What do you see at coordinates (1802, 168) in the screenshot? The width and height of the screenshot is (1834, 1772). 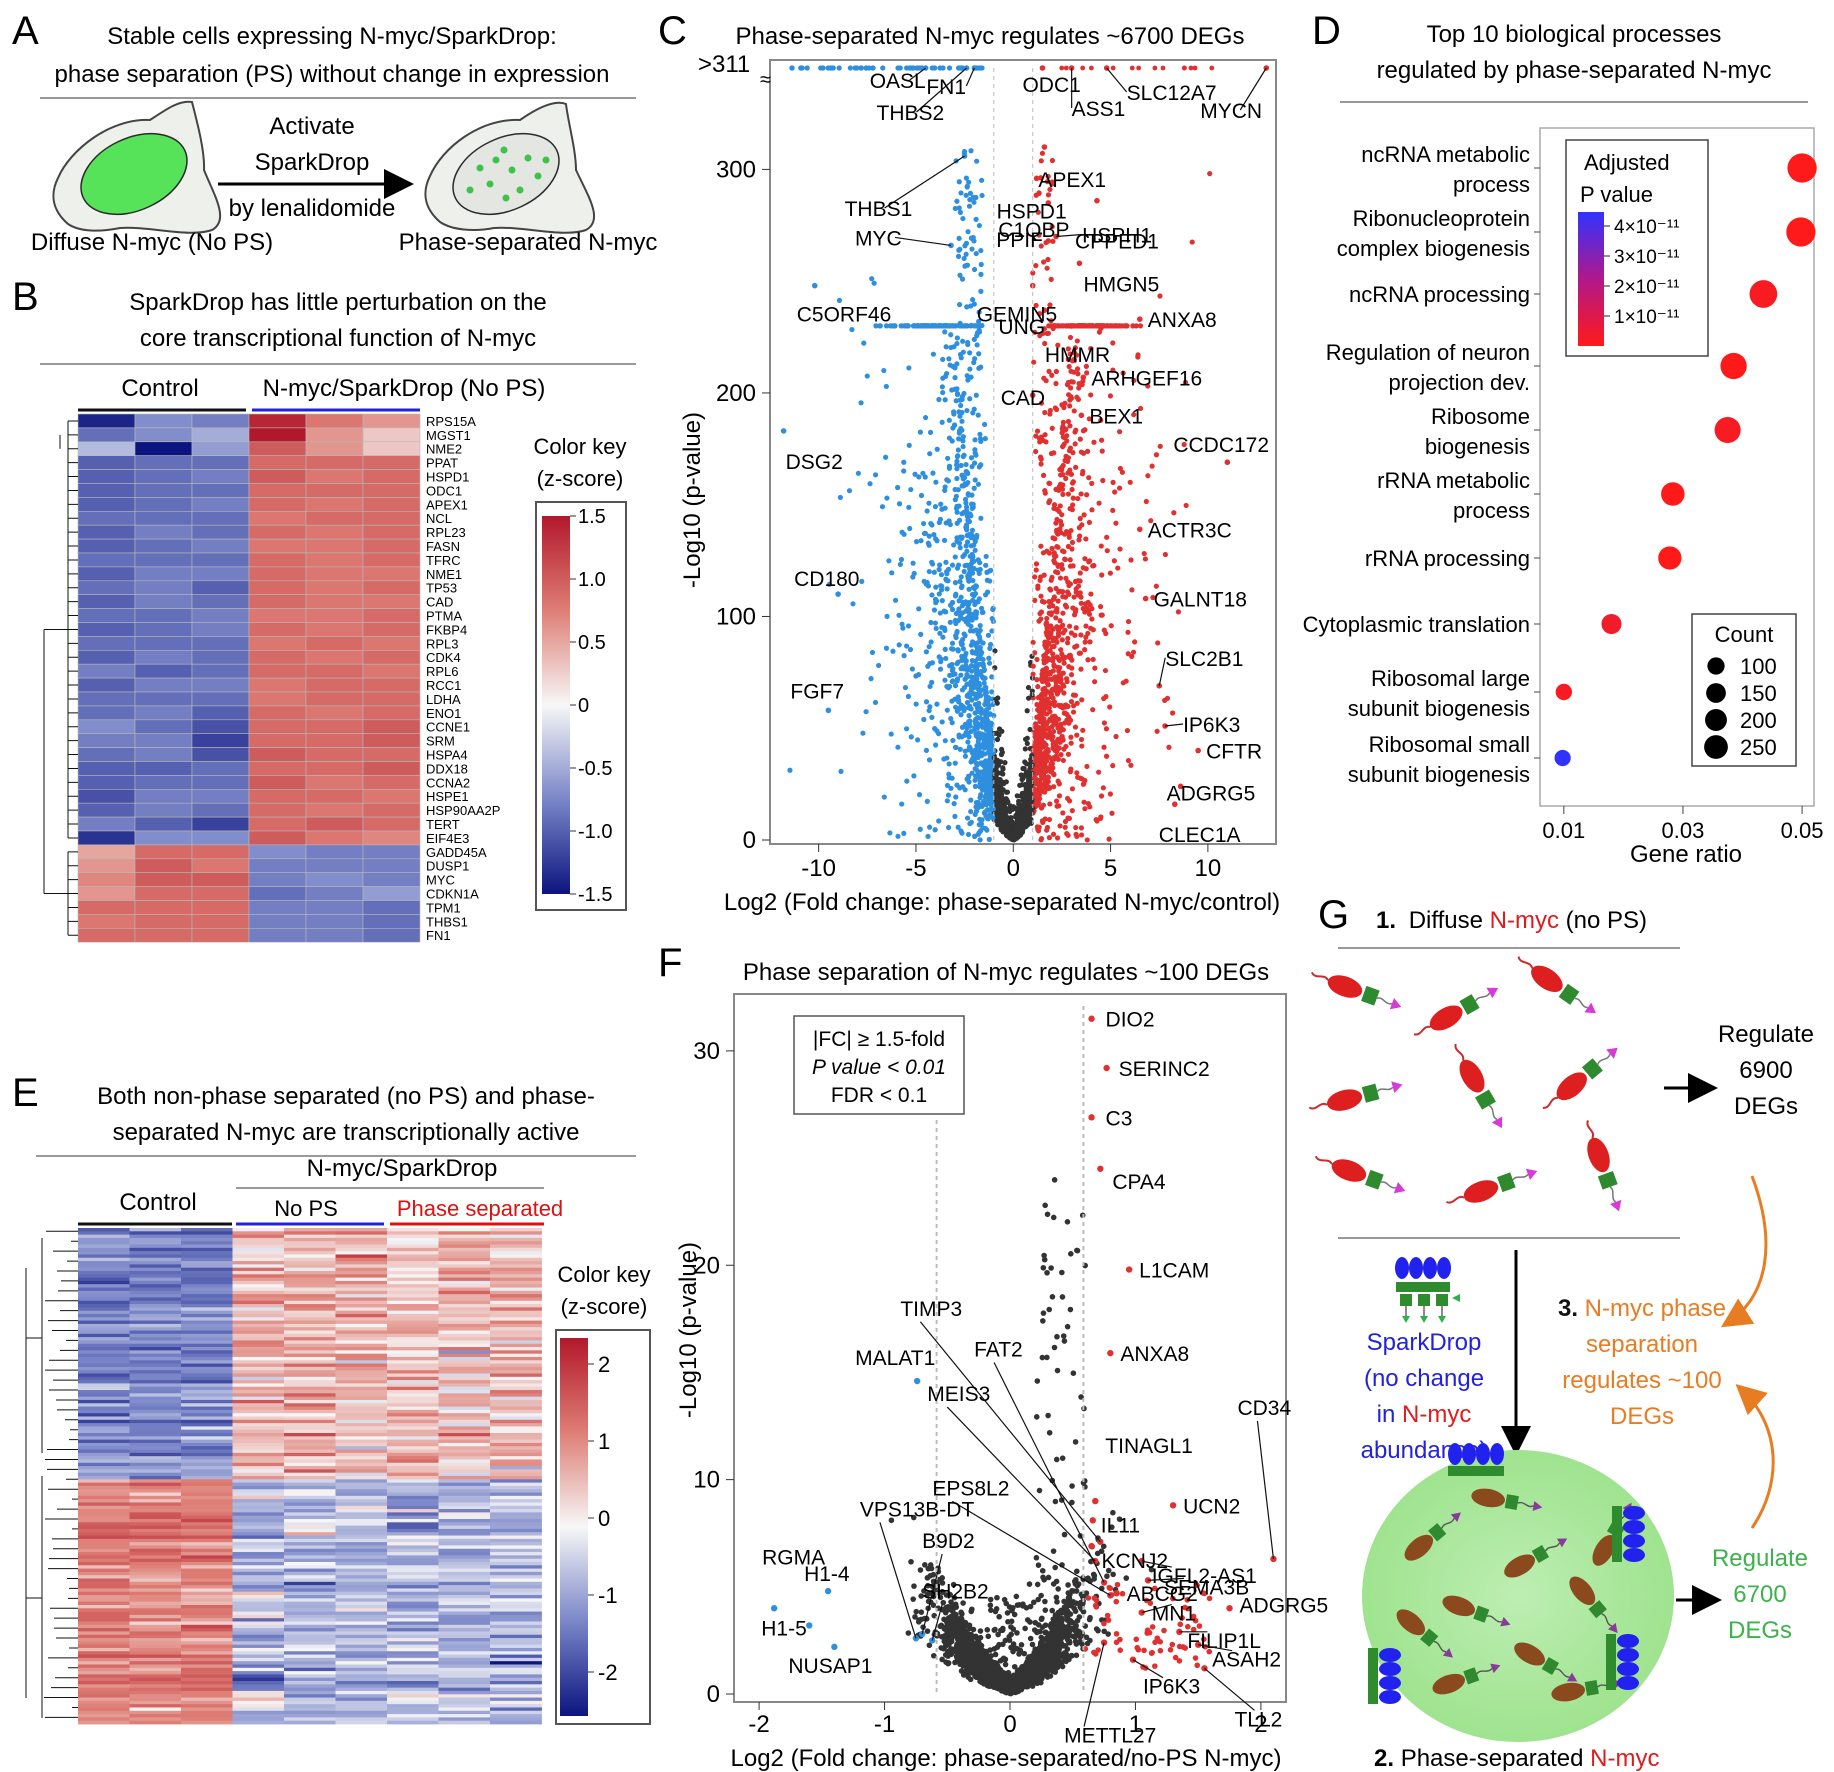 I see `dotplot-point` at bounding box center [1802, 168].